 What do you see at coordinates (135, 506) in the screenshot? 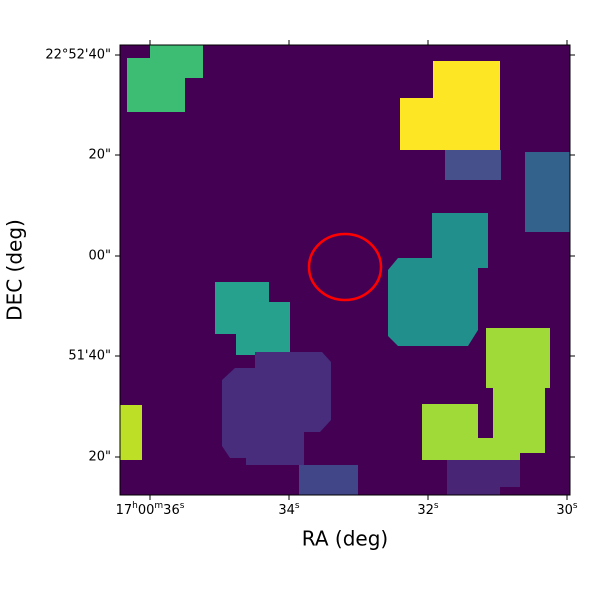
I see `tick-unit: h` at bounding box center [135, 506].